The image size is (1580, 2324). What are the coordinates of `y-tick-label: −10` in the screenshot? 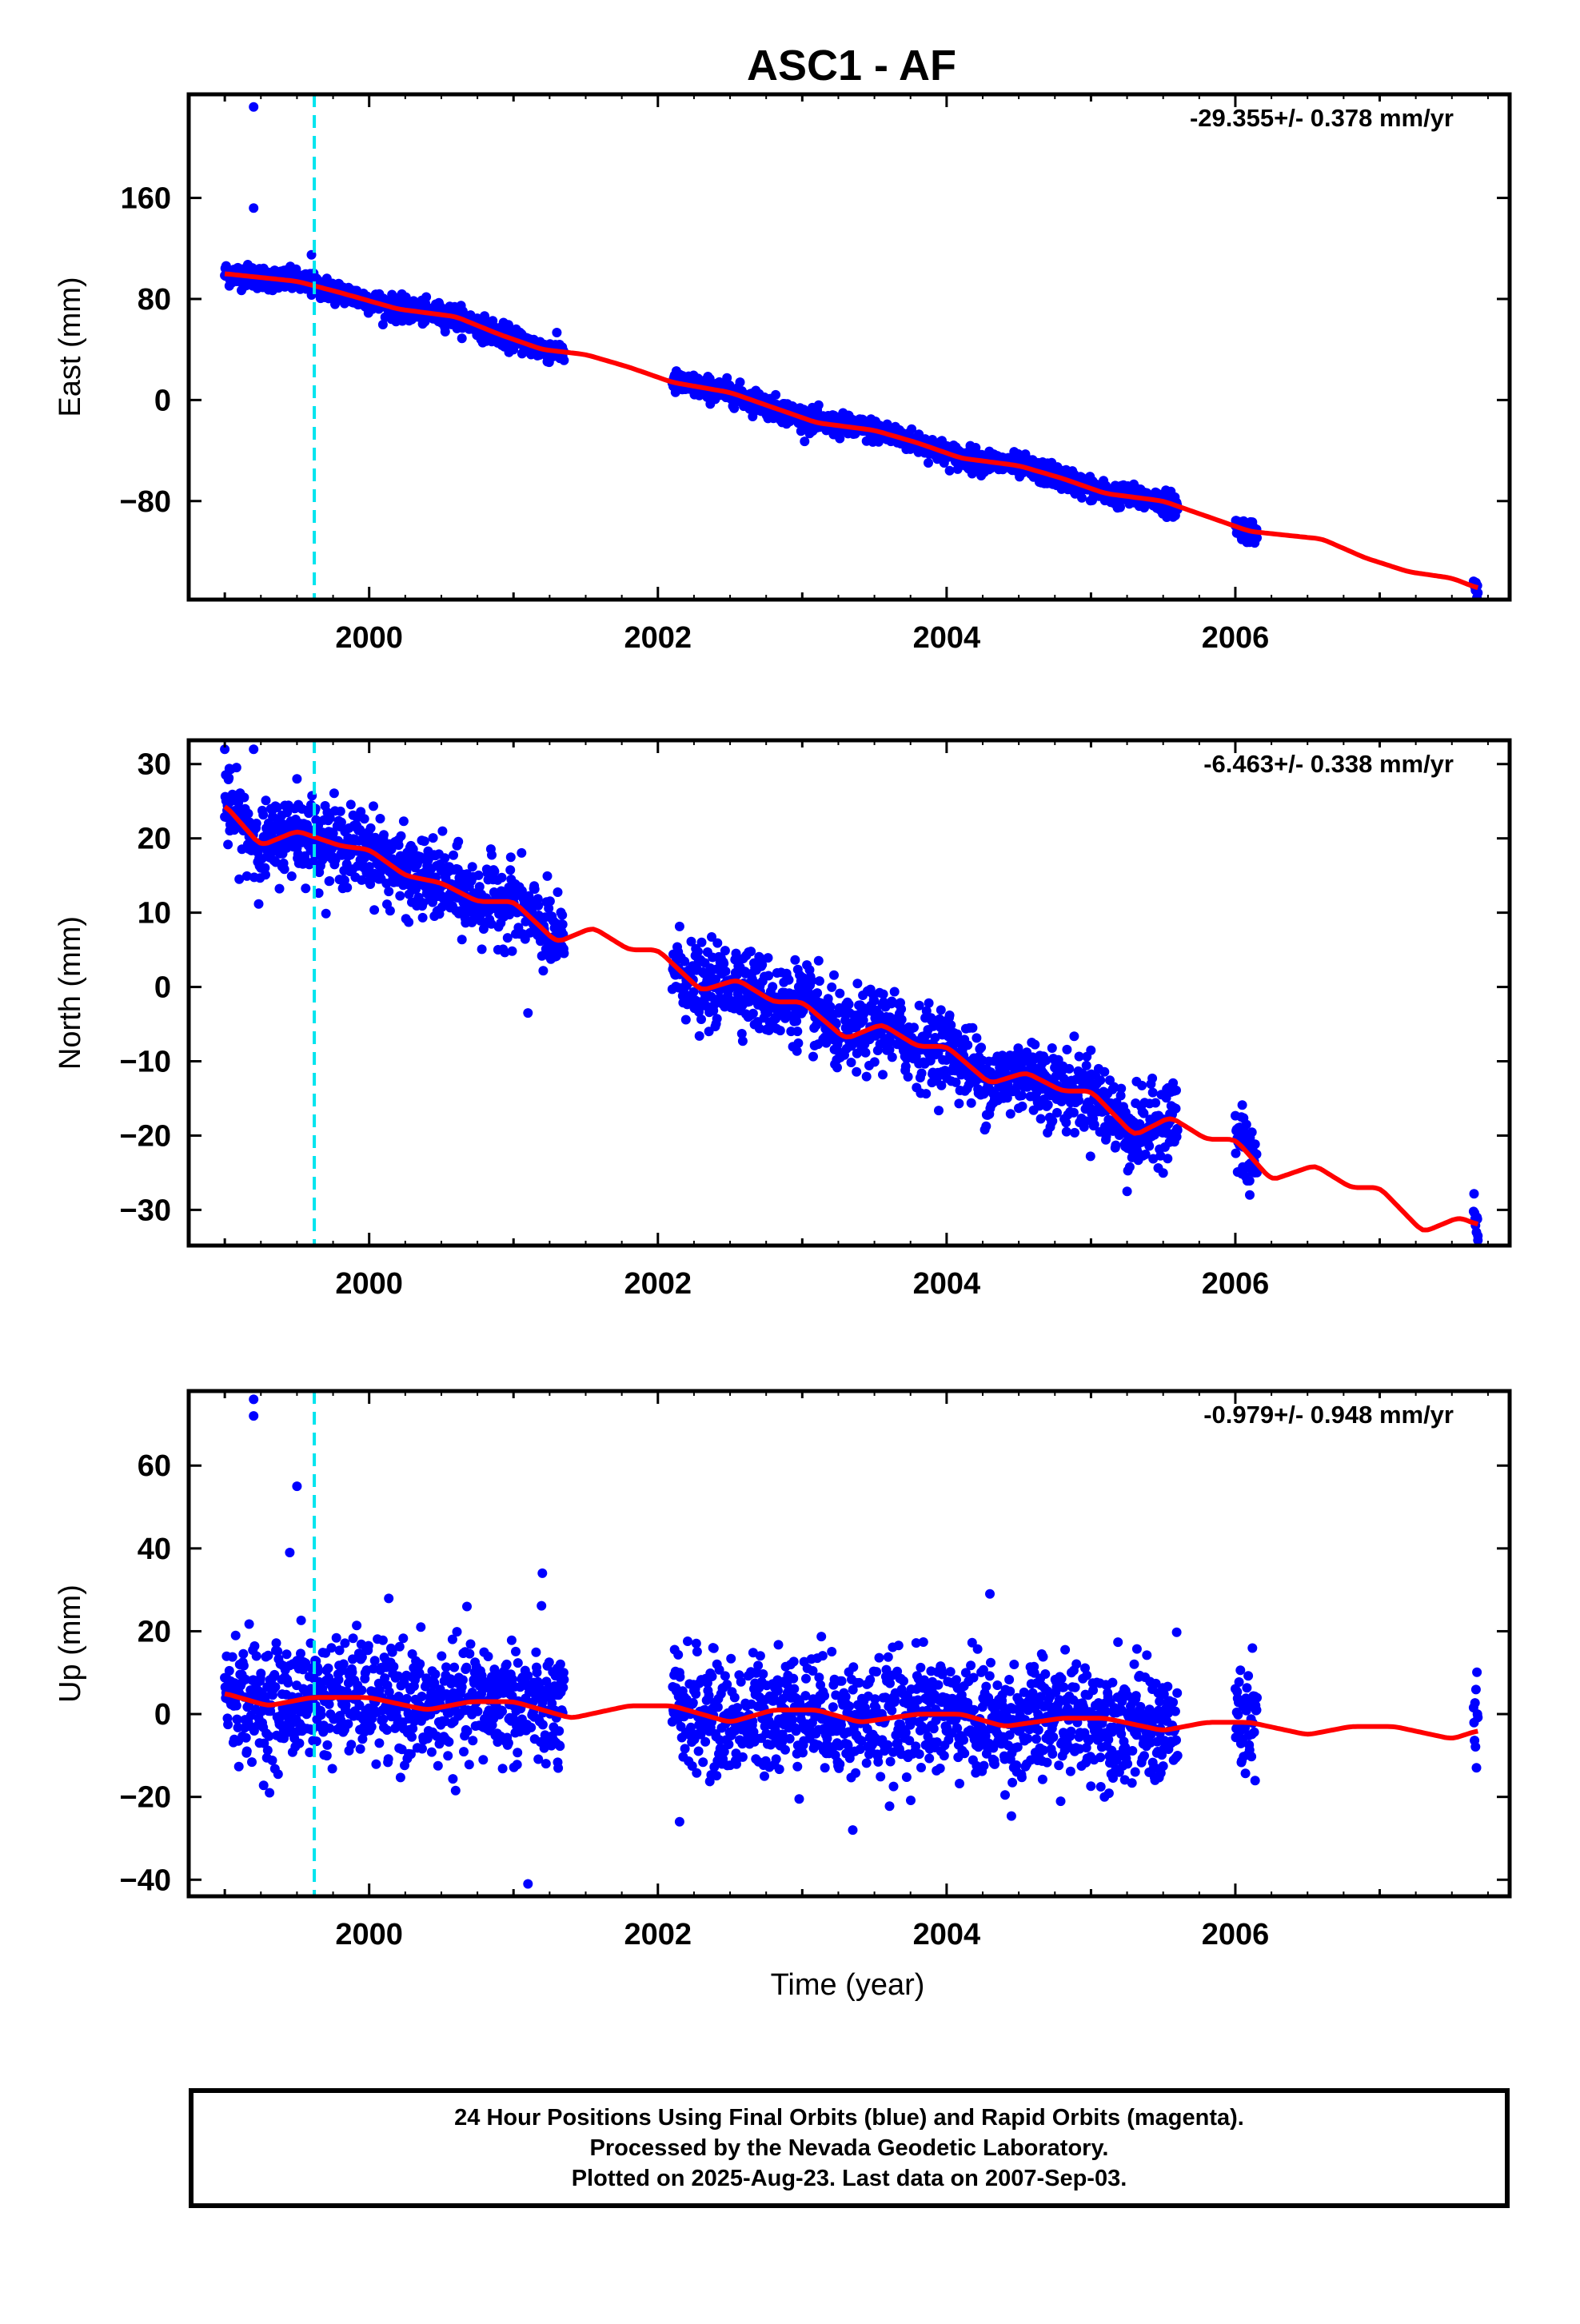 It's located at (146, 1062).